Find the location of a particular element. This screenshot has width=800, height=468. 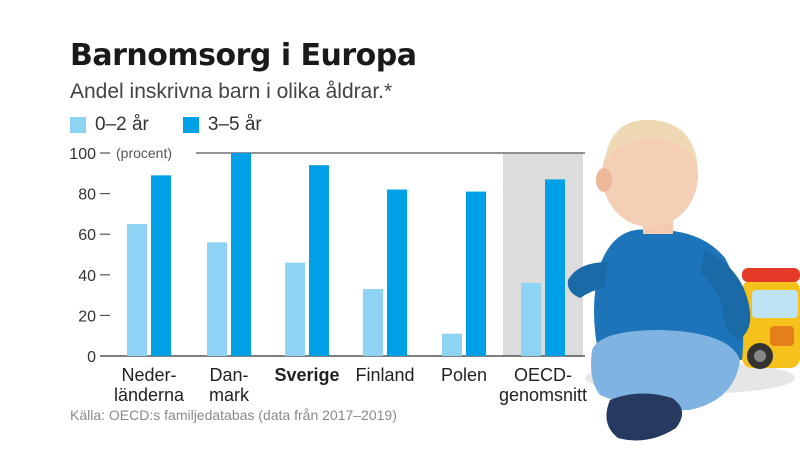

category-label: genomsnitt is located at coordinates (543, 395).